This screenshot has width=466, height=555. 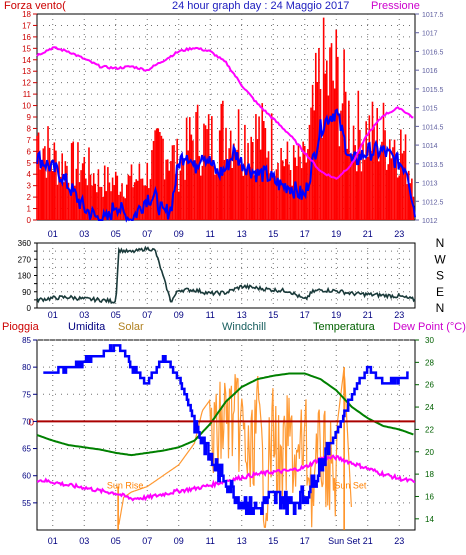 I want to click on direction-tick-label: 90, so click(x=26, y=292).